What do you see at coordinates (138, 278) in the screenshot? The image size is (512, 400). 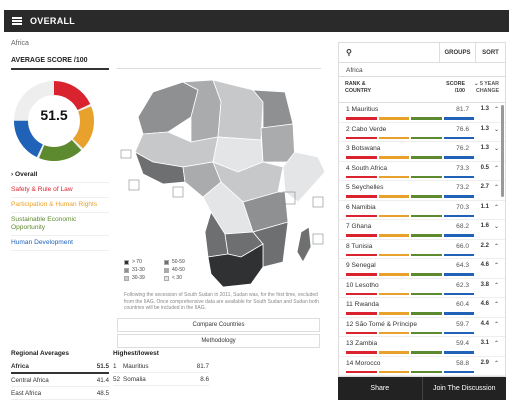 I see `legend-label: 30-39` at bounding box center [138, 278].